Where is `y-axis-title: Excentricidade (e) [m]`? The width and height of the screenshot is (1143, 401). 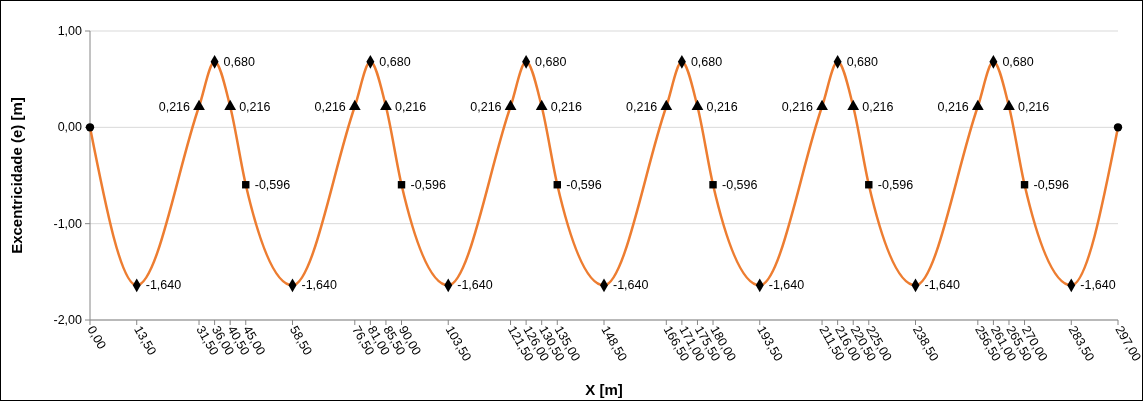 y-axis-title: Excentricidade (e) [m] is located at coordinates (16, 175).